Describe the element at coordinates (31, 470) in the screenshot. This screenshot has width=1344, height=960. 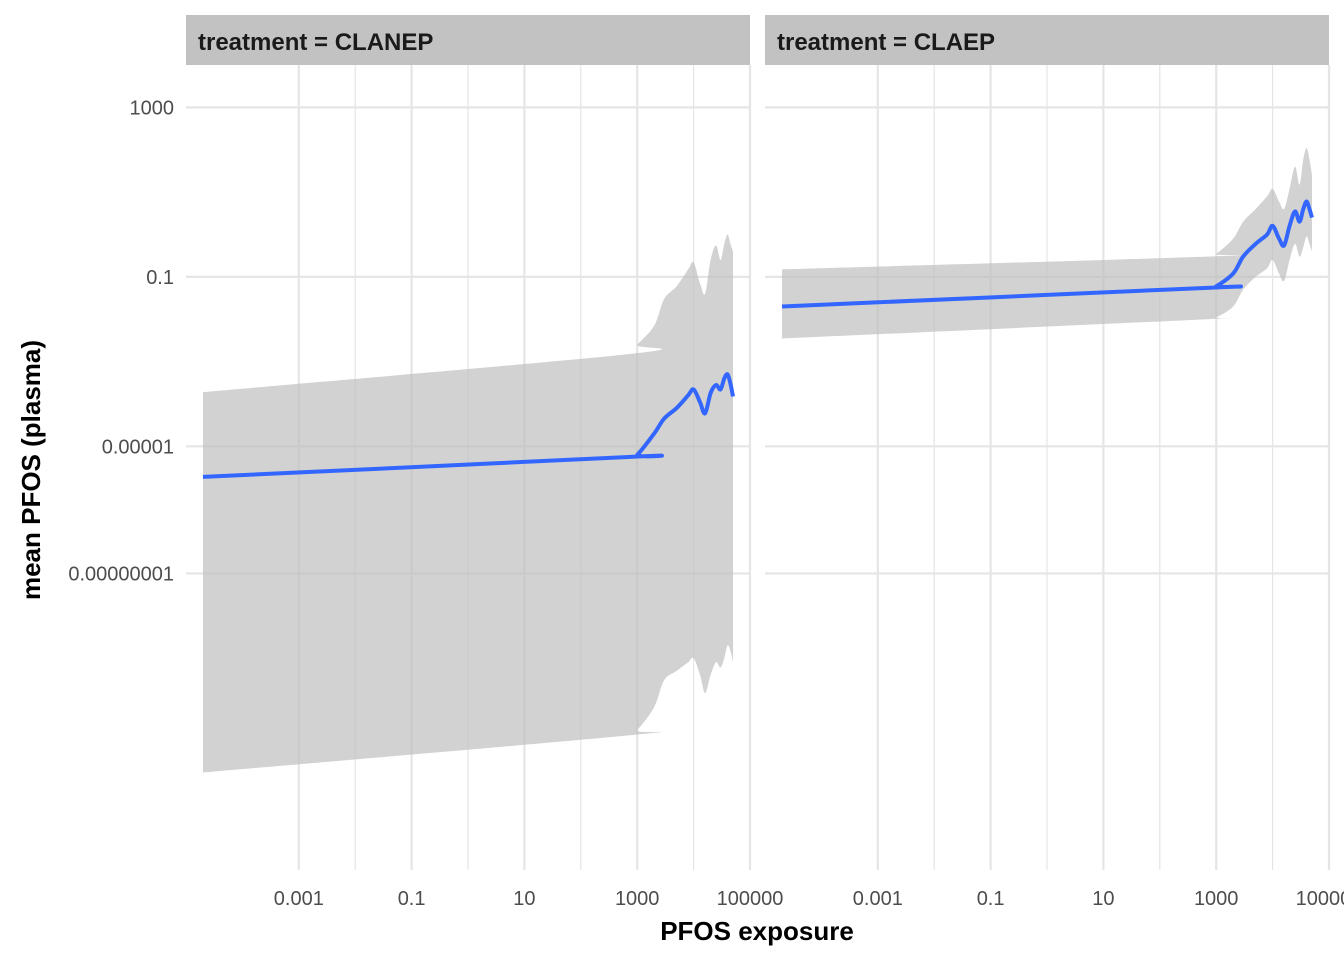
I see `y-axis-title: mean PFOS (plasma)` at that location.